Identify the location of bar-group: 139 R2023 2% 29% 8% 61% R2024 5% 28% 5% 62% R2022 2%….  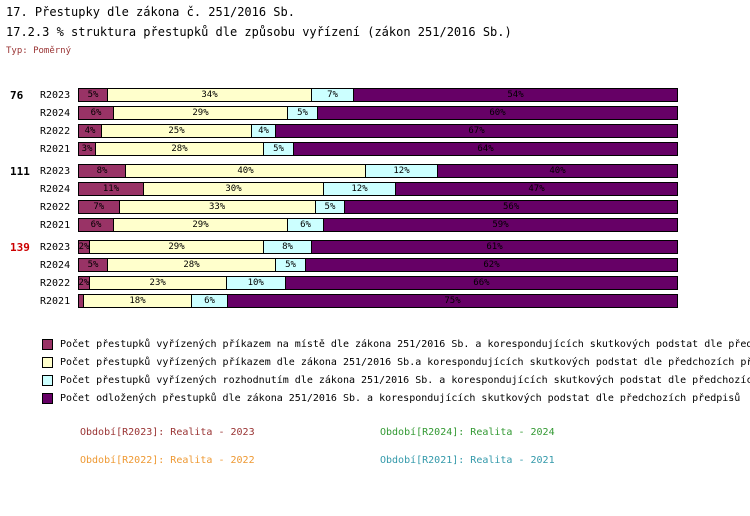
(375, 274).